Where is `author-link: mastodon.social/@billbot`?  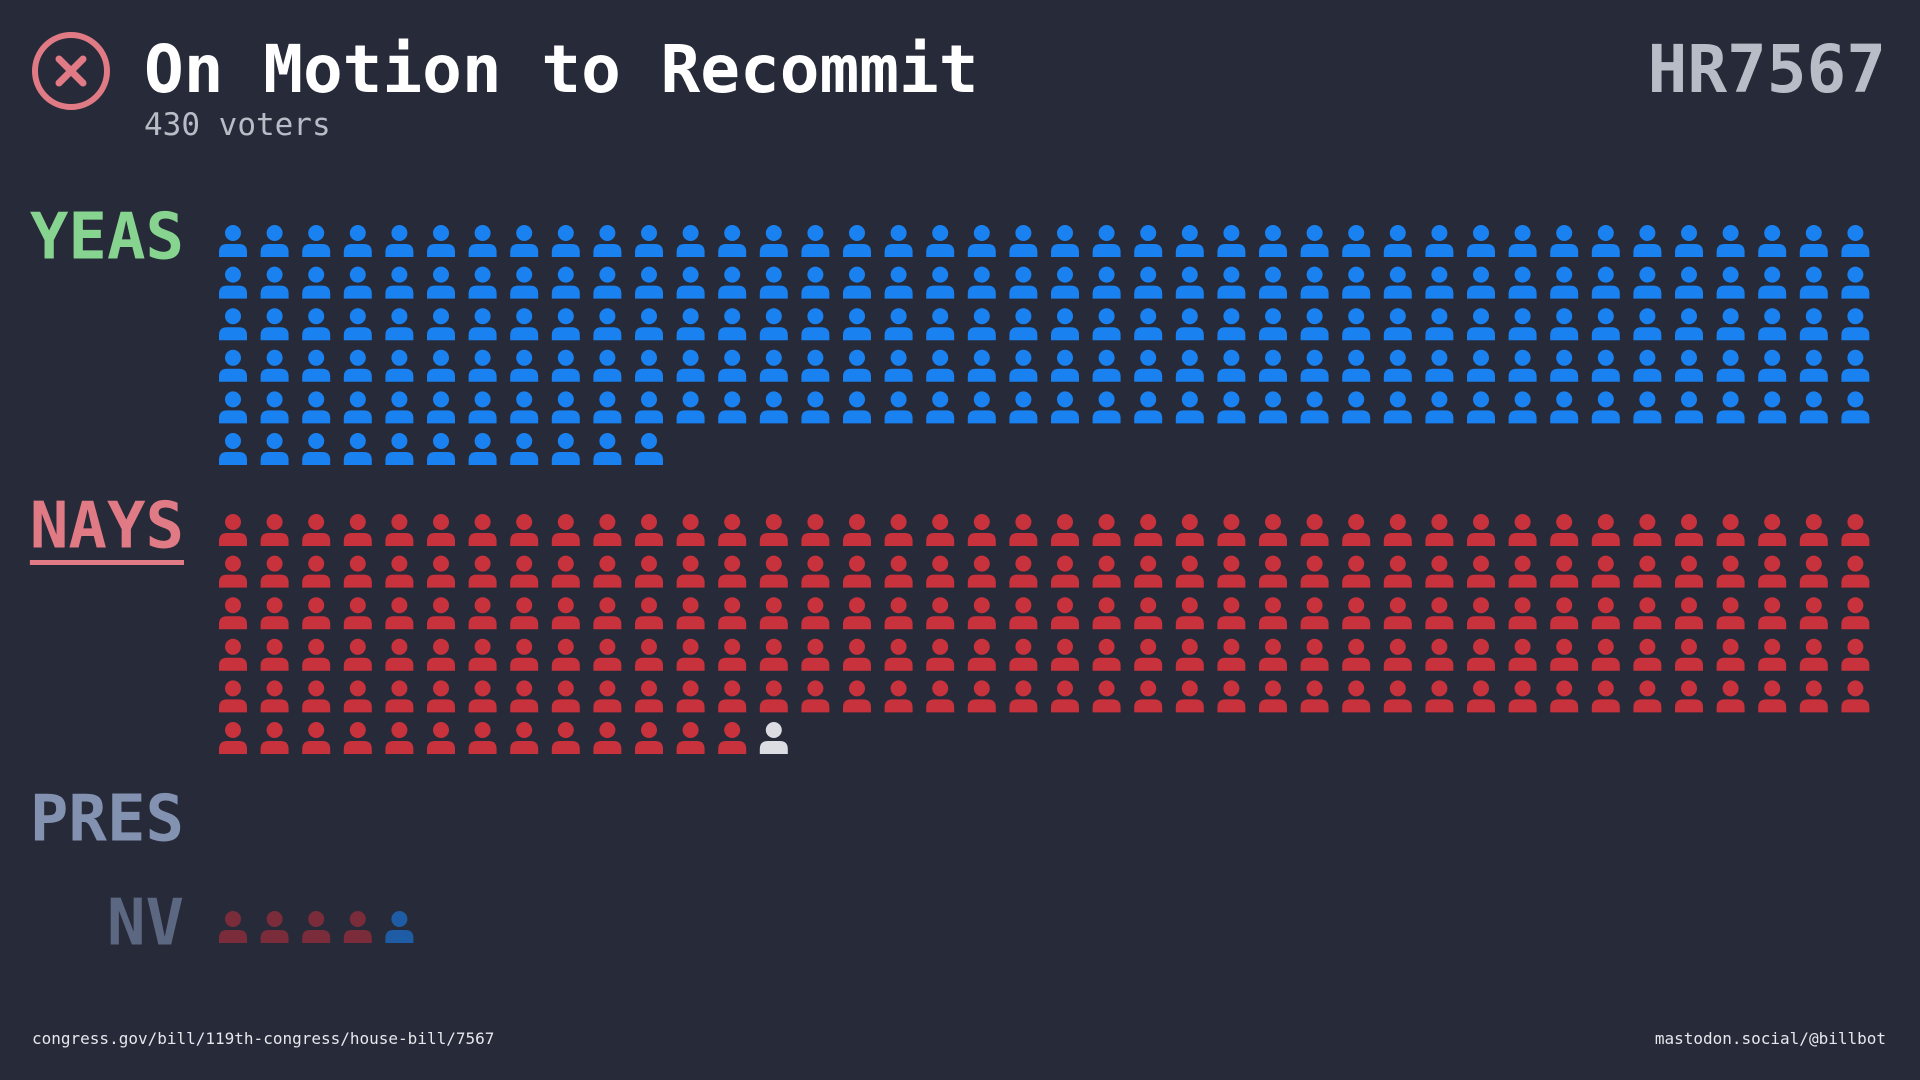 author-link: mastodon.social/@billbot is located at coordinates (1770, 1038).